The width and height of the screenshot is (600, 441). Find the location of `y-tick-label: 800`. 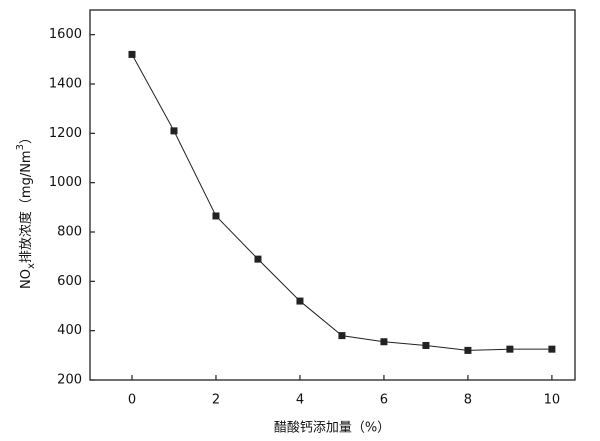

y-tick-label: 800 is located at coordinates (69, 232).